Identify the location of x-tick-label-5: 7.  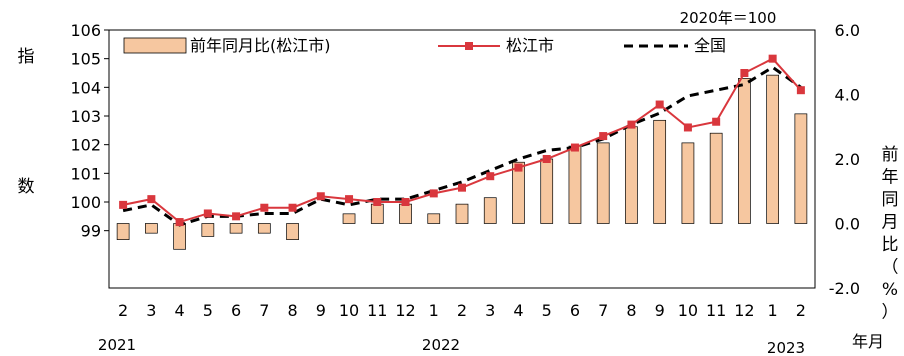
(264, 310).